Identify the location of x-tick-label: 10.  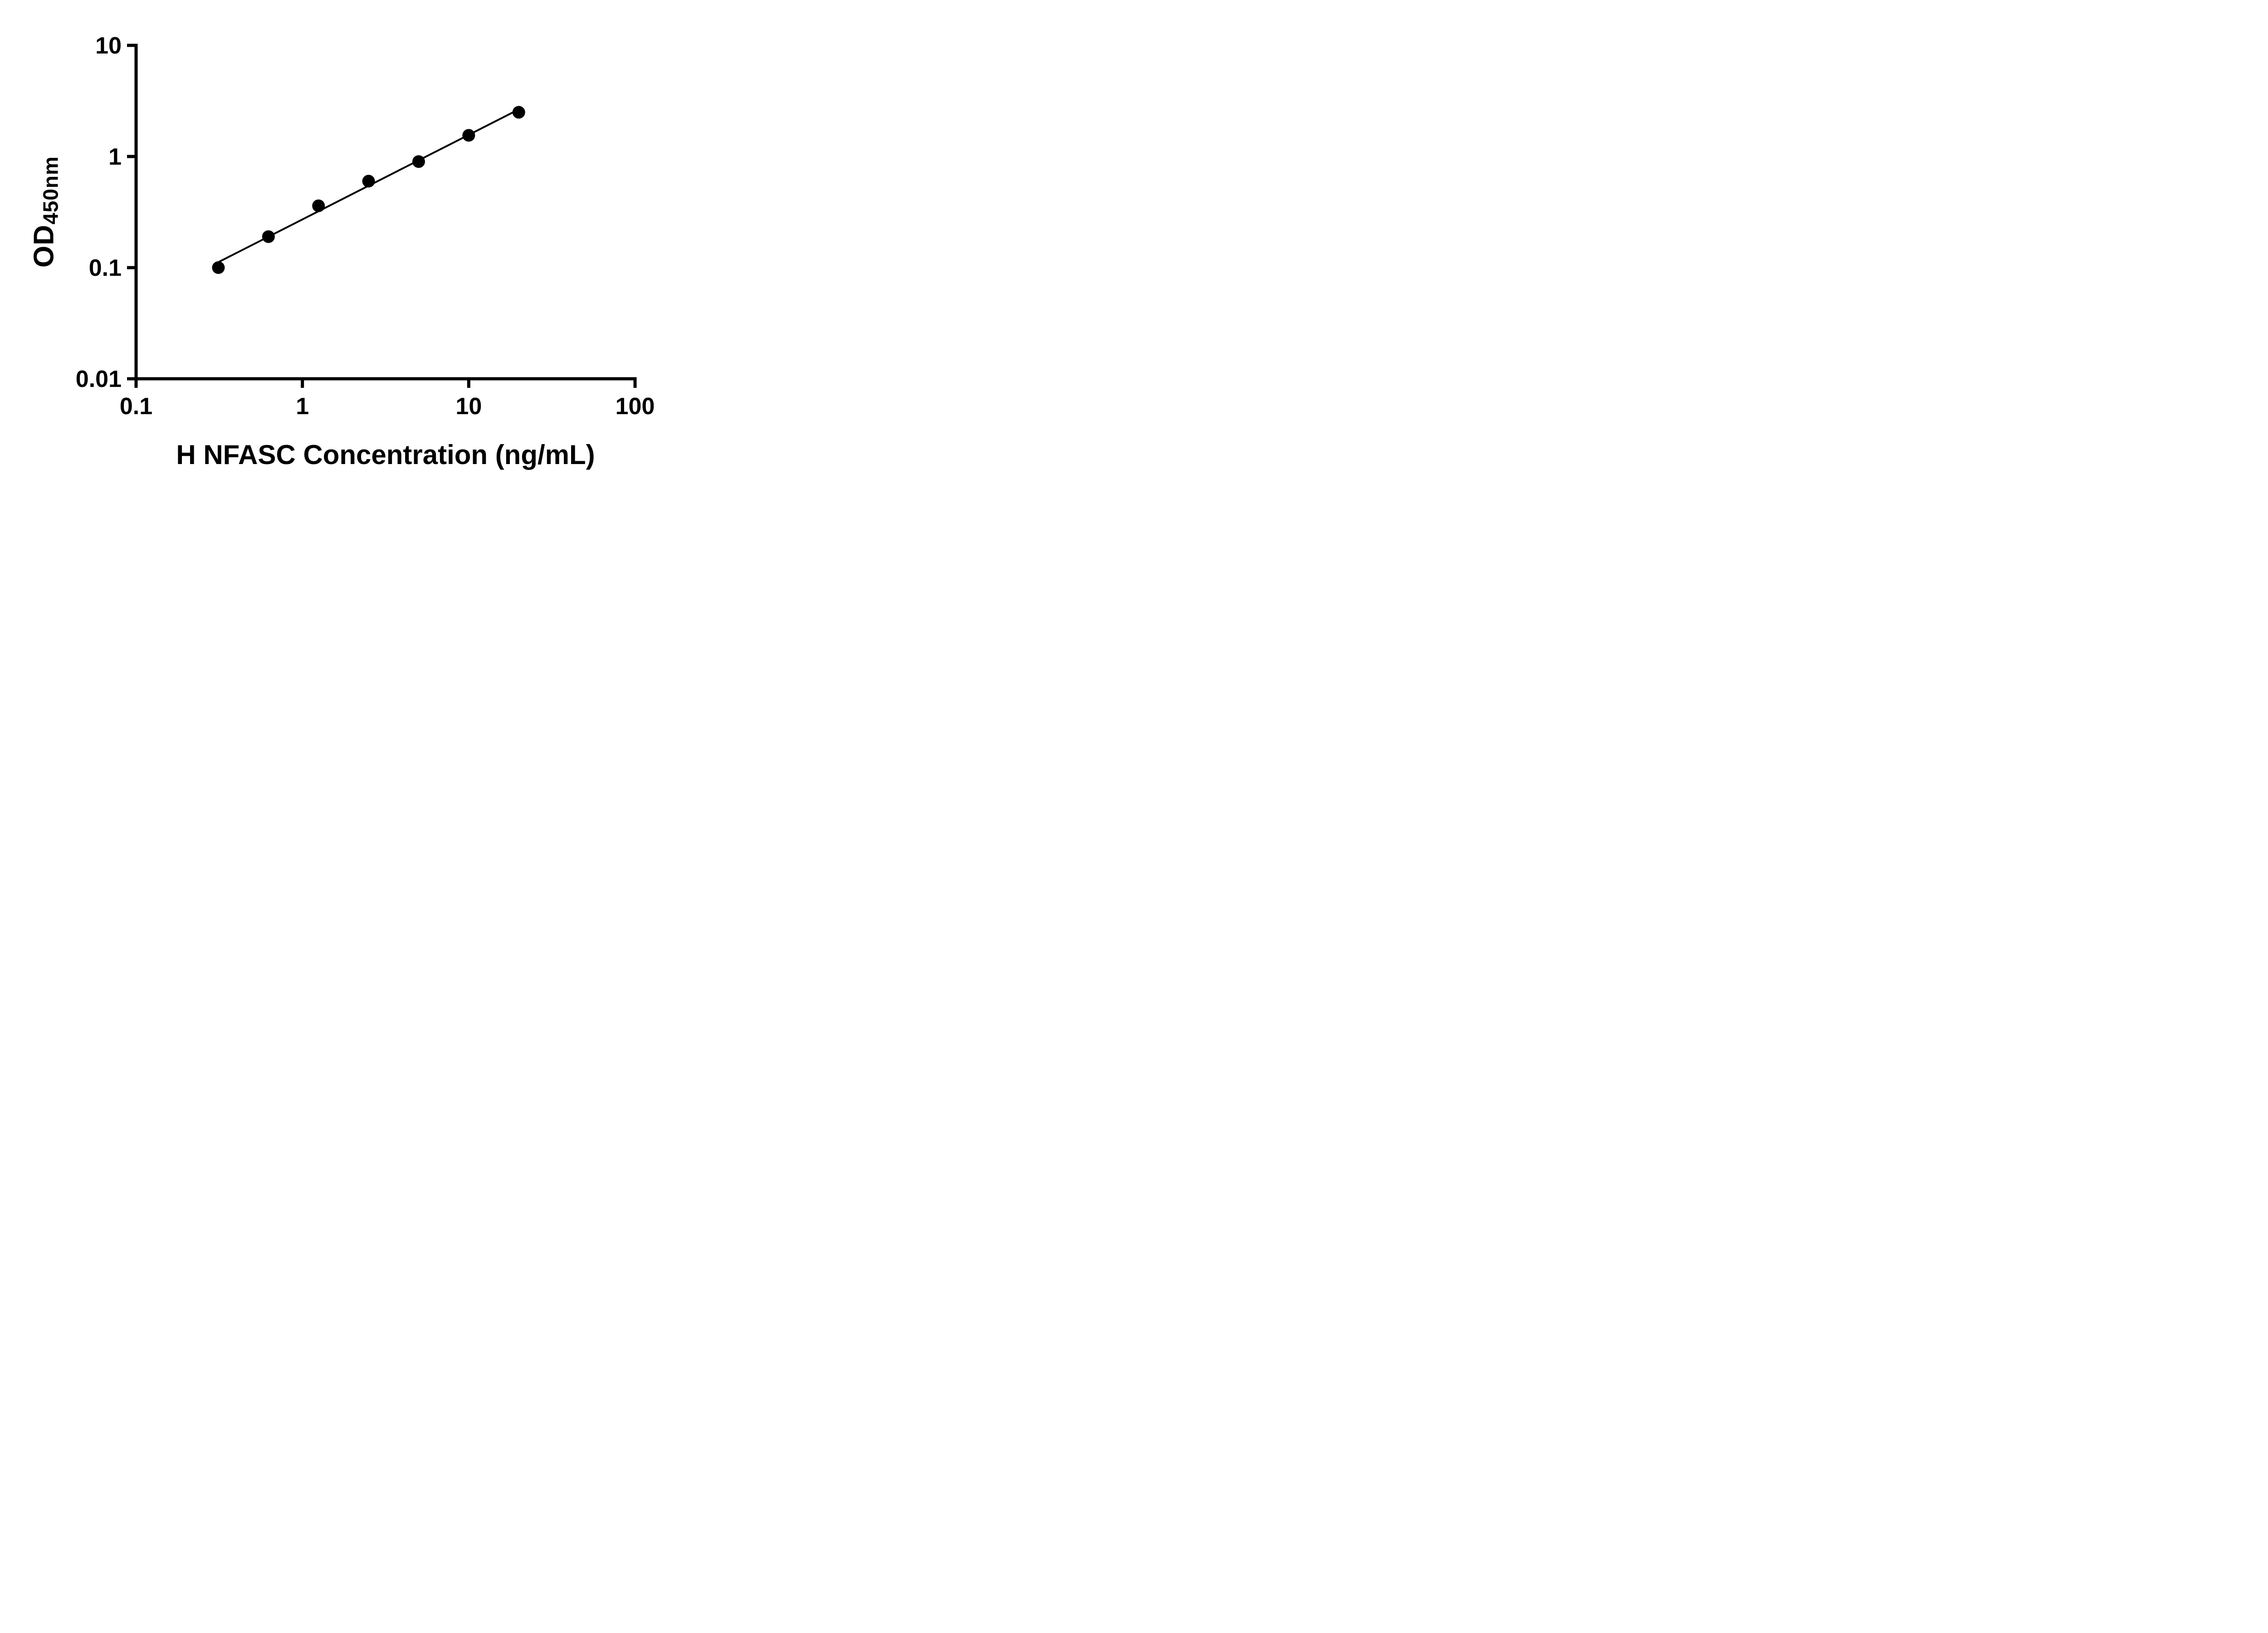
(468, 406).